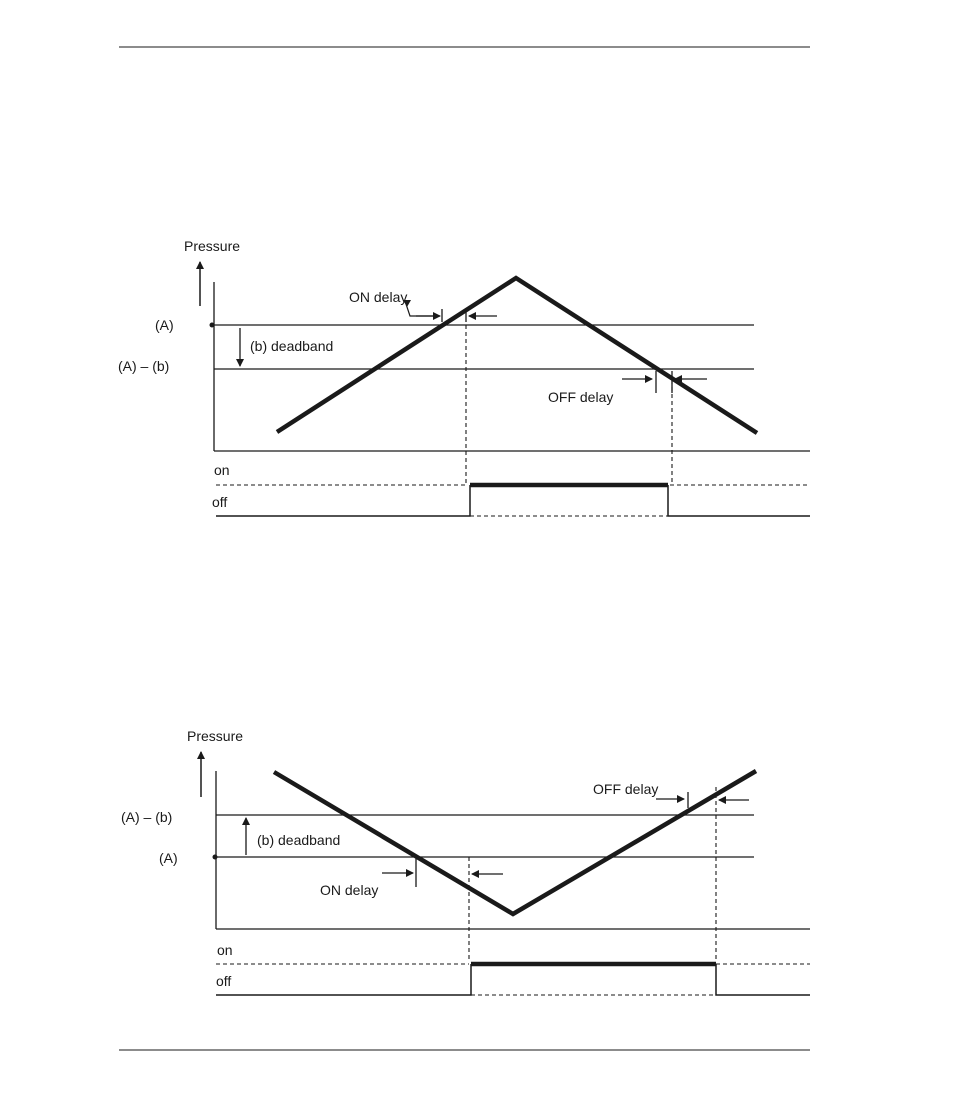 The image size is (954, 1102). Describe the element at coordinates (515, 843) in the screenshot. I see `pressure-curve` at that location.